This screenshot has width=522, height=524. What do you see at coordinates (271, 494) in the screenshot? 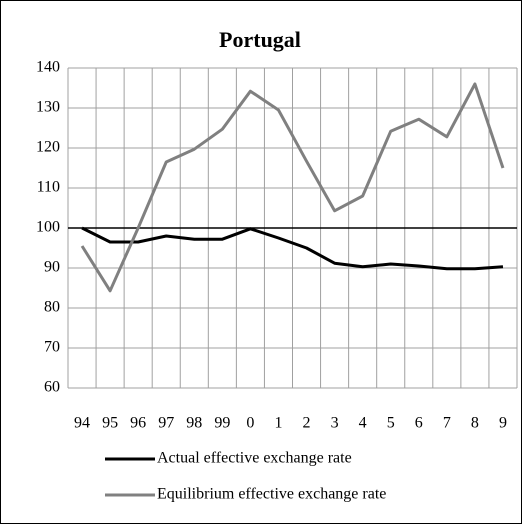
I see `legend-label: Equilibrium effective exchange rate` at bounding box center [271, 494].